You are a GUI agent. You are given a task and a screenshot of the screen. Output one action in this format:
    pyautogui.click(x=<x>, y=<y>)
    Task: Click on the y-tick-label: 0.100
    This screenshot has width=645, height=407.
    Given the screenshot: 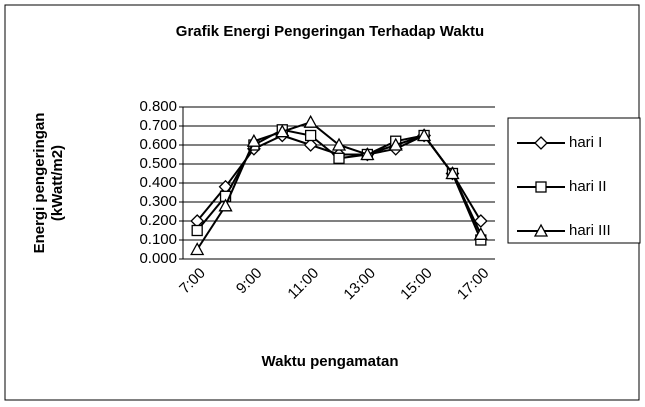 What is the action you would take?
    pyautogui.click(x=158, y=239)
    